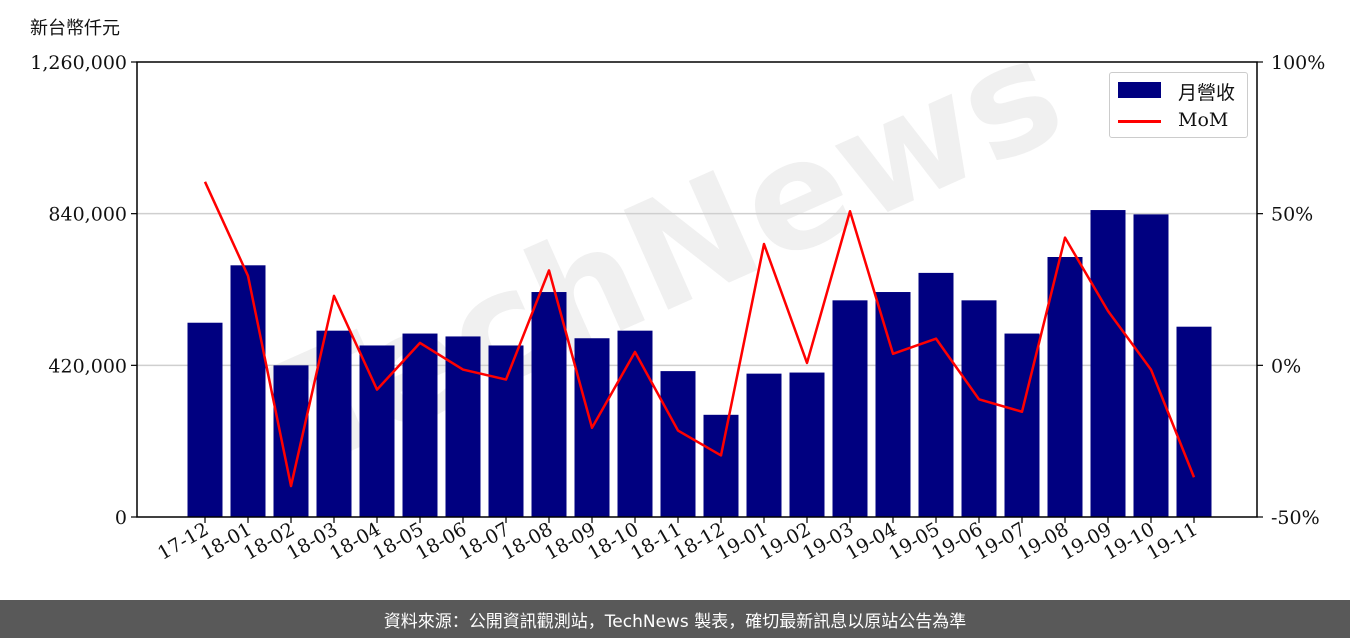 The width and height of the screenshot is (1350, 638). Describe the element at coordinates (1139, 90) in the screenshot. I see `legend-swatch-bar` at that location.